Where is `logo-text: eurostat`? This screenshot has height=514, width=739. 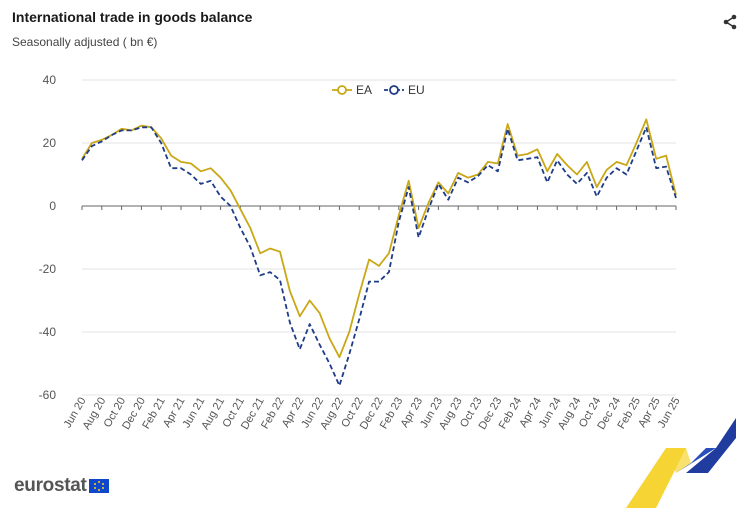 logo-text: eurostat is located at coordinates (50, 485).